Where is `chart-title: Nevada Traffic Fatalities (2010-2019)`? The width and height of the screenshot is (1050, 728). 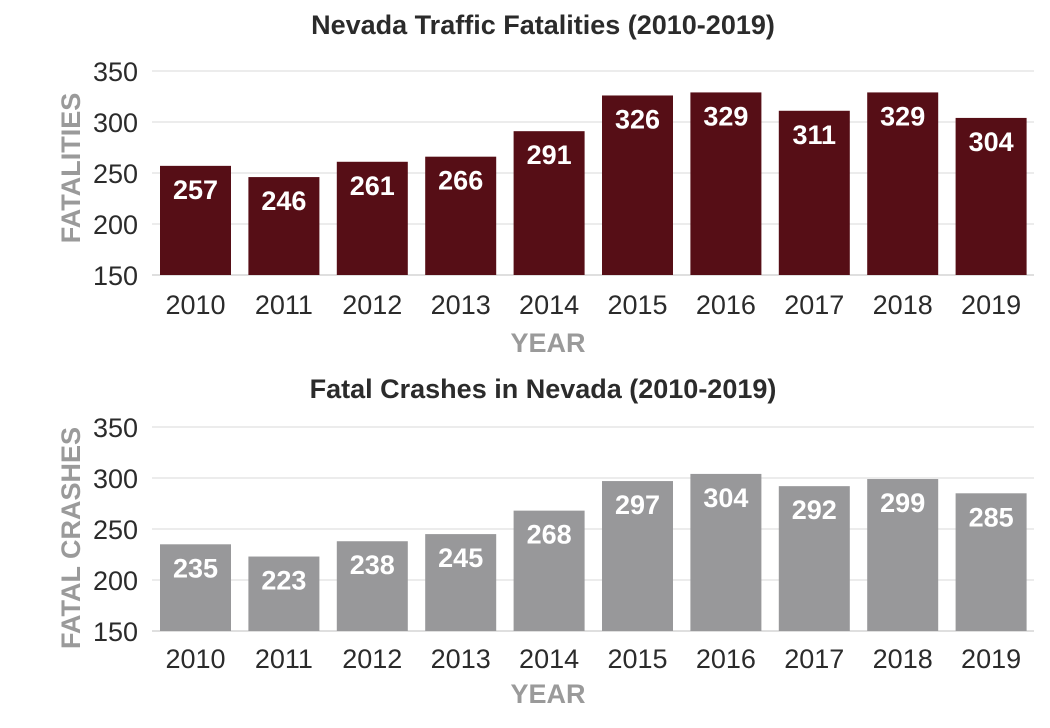 chart-title: Nevada Traffic Fatalities (2010-2019) is located at coordinates (543, 25).